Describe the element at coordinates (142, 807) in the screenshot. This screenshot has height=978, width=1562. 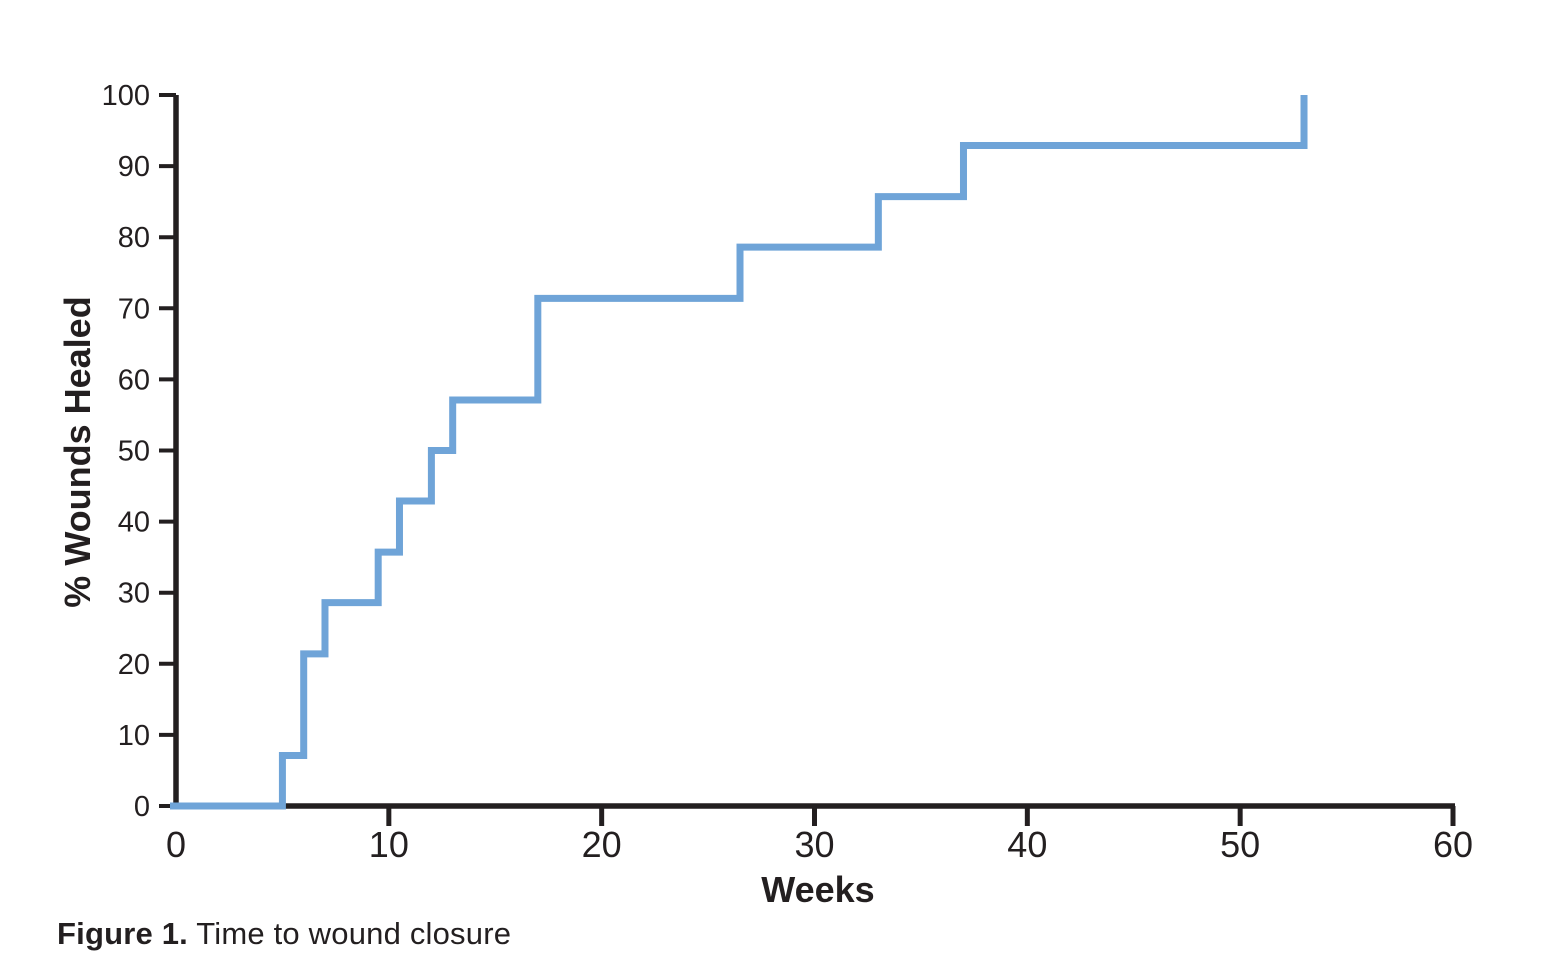
I see `y-tick-label: 0` at that location.